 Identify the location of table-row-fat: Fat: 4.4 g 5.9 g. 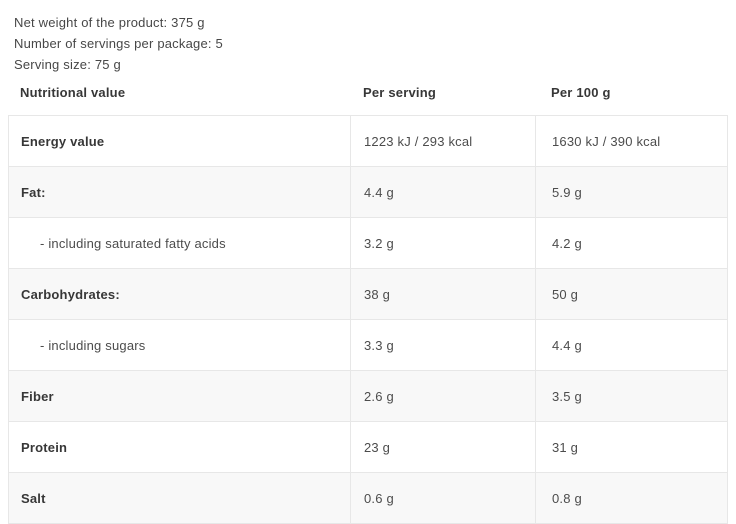
(368, 192).